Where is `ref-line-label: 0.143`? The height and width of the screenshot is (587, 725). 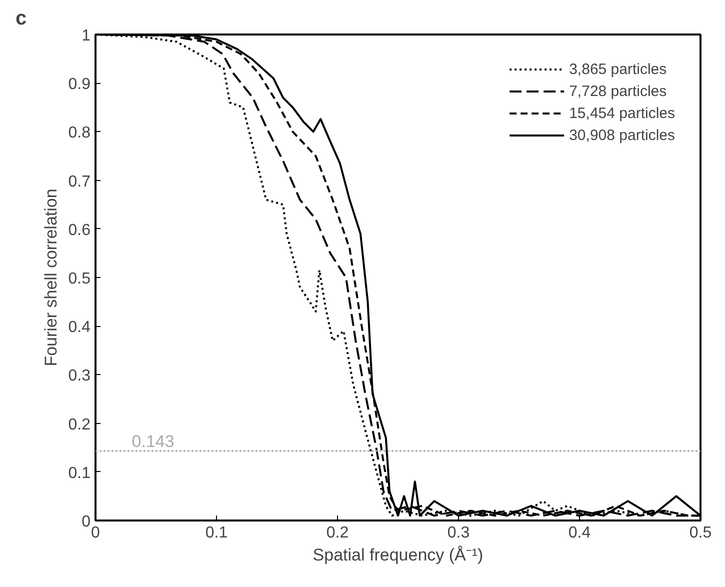 ref-line-label: 0.143 is located at coordinates (153, 441).